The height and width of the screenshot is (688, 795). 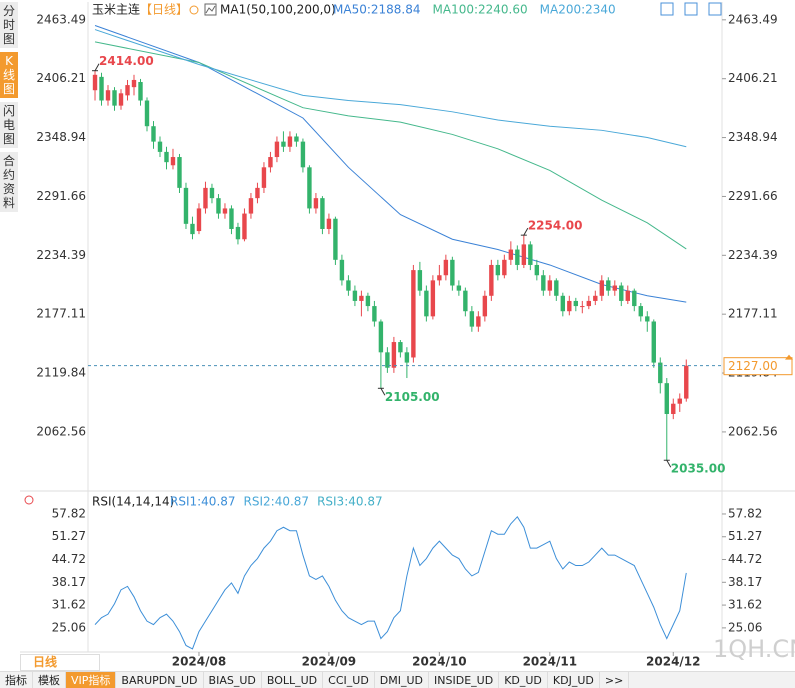 What do you see at coordinates (691, 9) in the screenshot?
I see `zoom-out` at bounding box center [691, 9].